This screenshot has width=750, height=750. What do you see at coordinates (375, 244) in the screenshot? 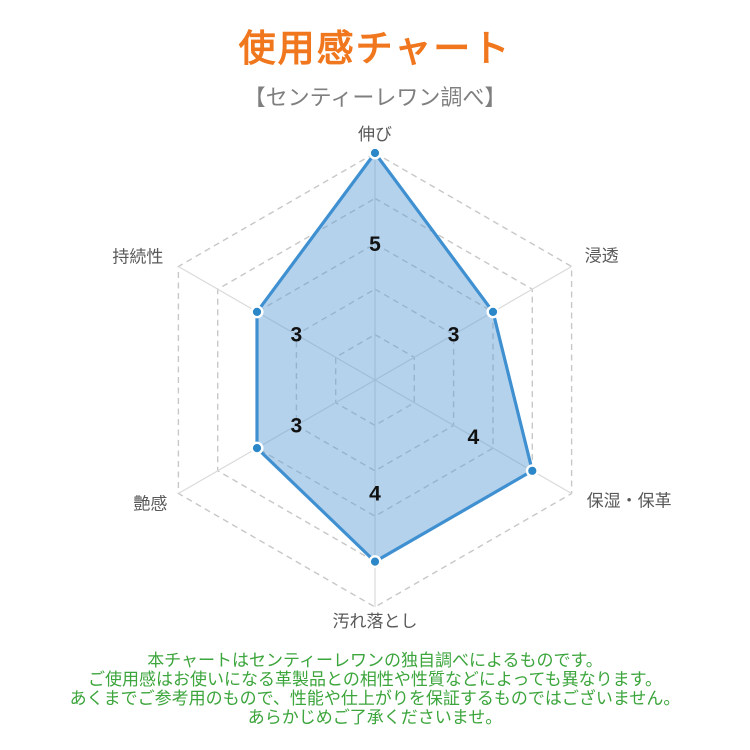
I see `radar-value-label: 5` at bounding box center [375, 244].